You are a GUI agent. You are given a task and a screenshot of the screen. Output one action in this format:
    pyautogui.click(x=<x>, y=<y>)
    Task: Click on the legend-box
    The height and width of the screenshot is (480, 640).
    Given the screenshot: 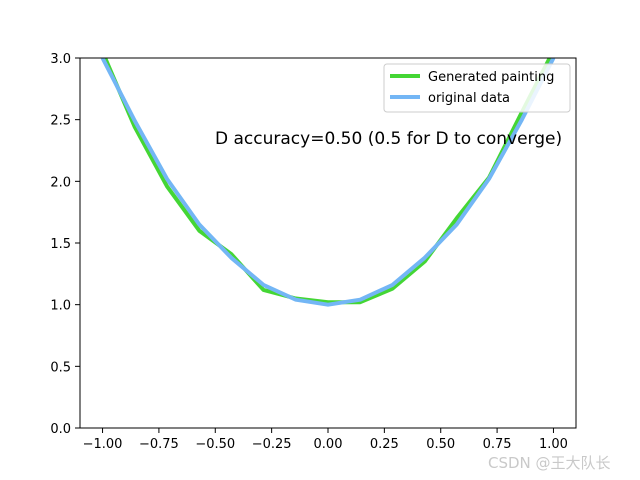 What is the action you would take?
    pyautogui.click(x=477, y=88)
    